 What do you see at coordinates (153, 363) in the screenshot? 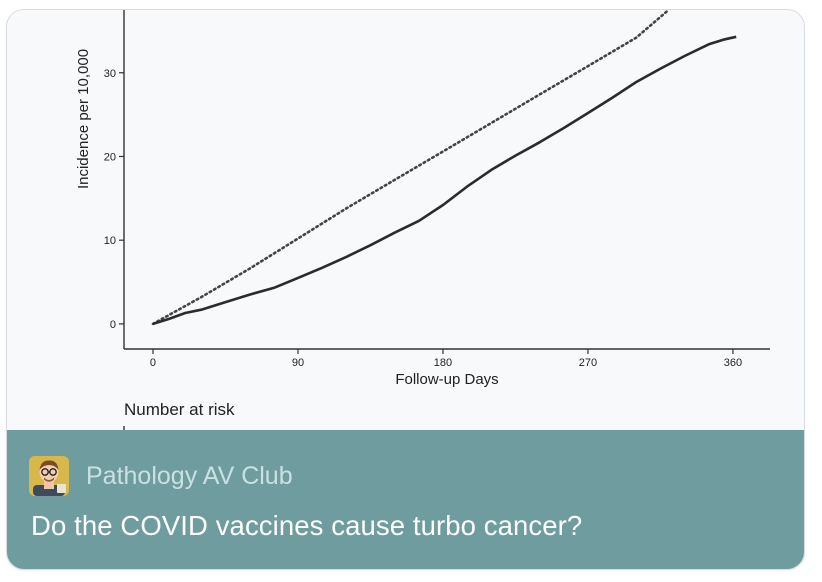
I see `x-tick-label: 0` at bounding box center [153, 363].